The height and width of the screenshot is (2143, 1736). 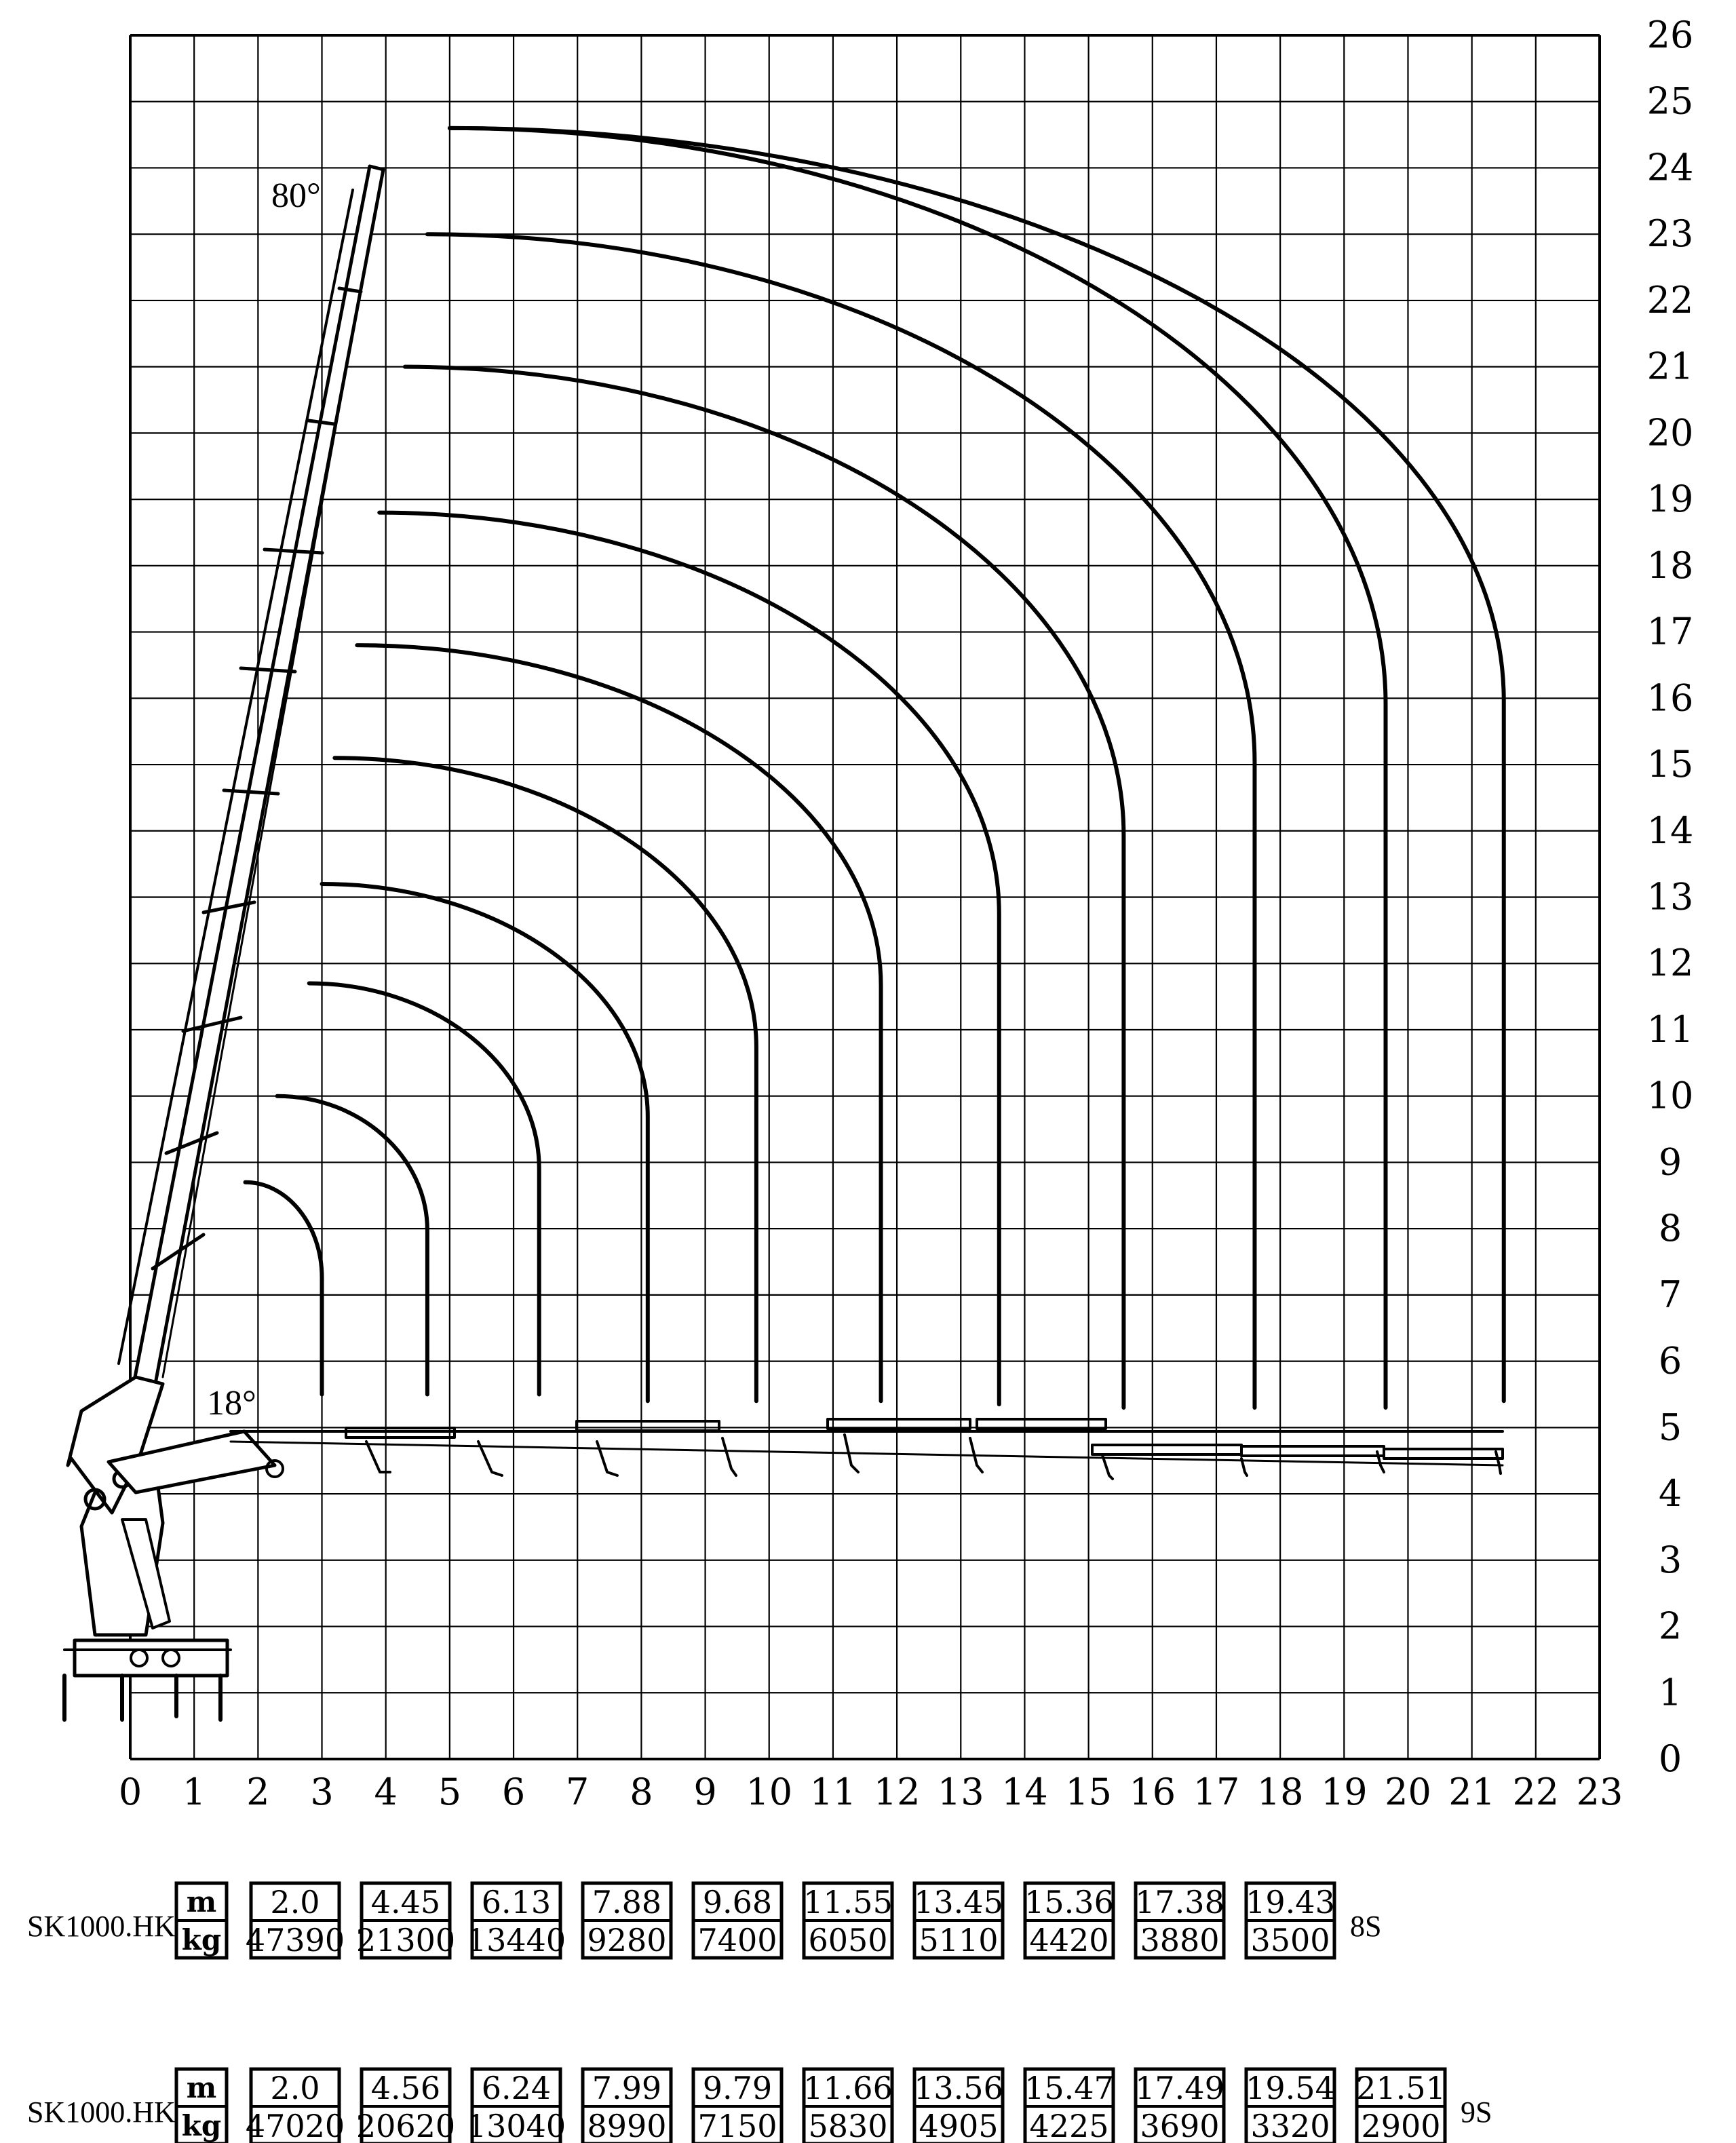 I want to click on x-tick-label: 21, so click(x=1471, y=1792).